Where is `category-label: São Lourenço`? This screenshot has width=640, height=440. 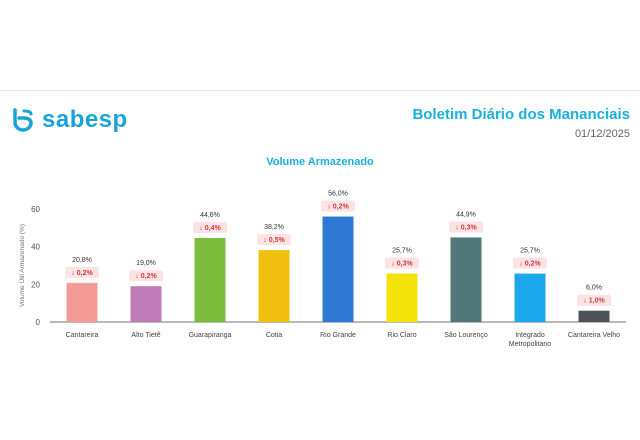
category-label: São Lourenço is located at coordinates (466, 335).